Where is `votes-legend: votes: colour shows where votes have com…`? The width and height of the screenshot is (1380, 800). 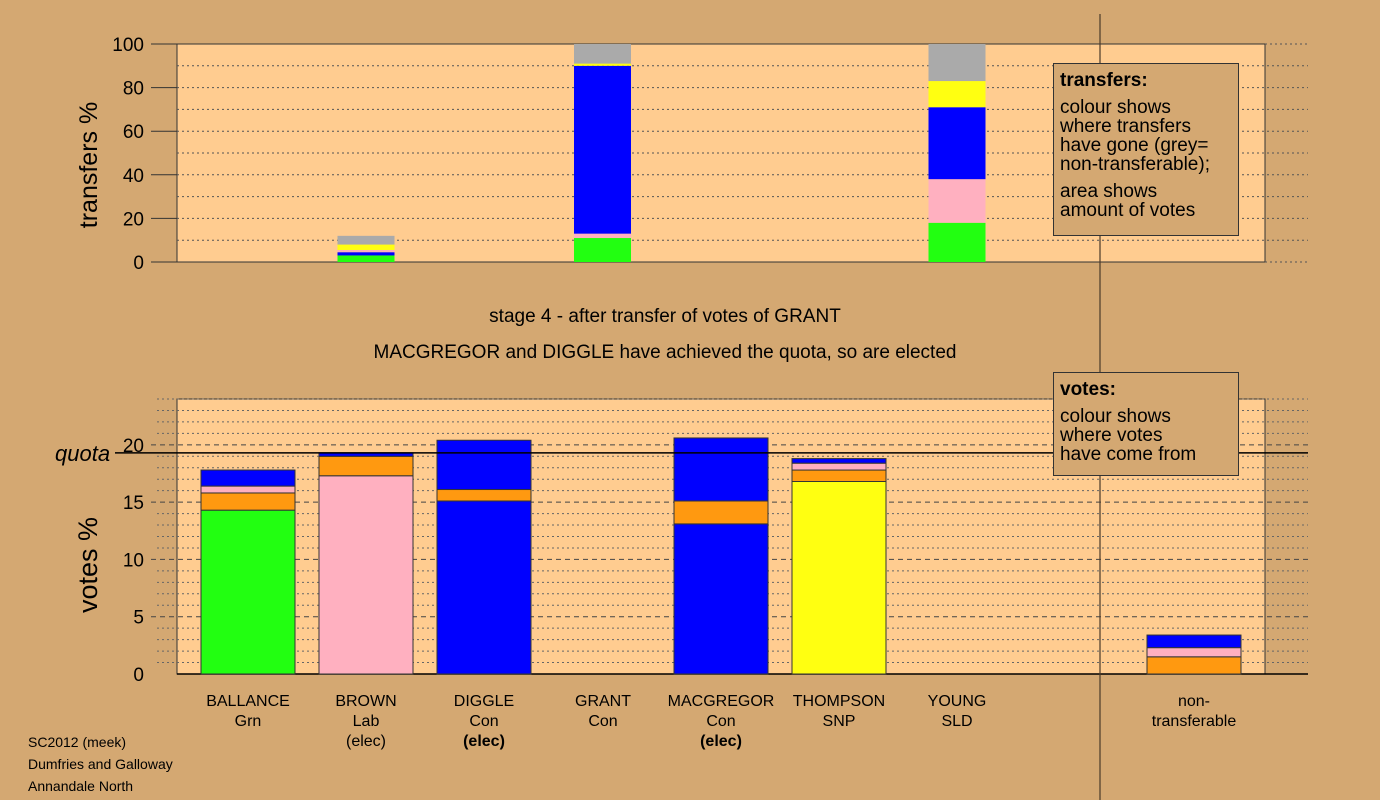 votes-legend: votes: colour shows where votes have com… is located at coordinates (1146, 424).